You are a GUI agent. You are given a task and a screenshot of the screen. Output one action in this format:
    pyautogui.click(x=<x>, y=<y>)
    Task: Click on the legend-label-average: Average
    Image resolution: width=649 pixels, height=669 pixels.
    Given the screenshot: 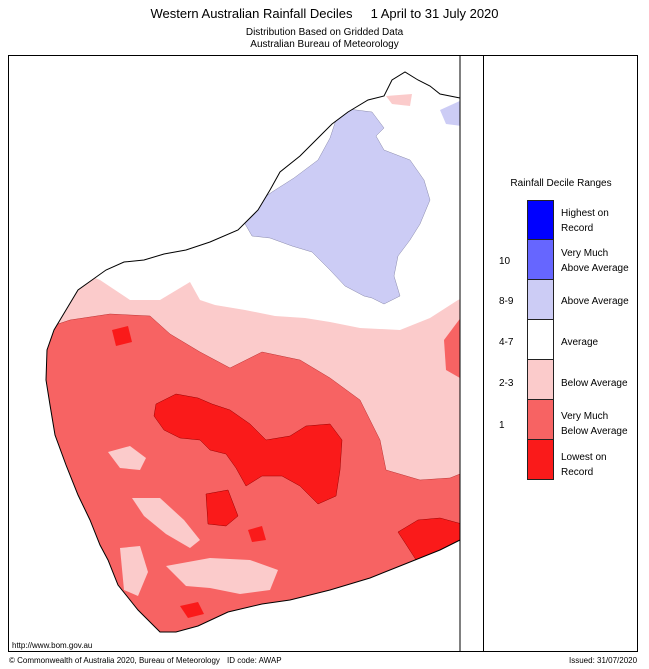 What is the action you would take?
    pyautogui.click(x=580, y=342)
    